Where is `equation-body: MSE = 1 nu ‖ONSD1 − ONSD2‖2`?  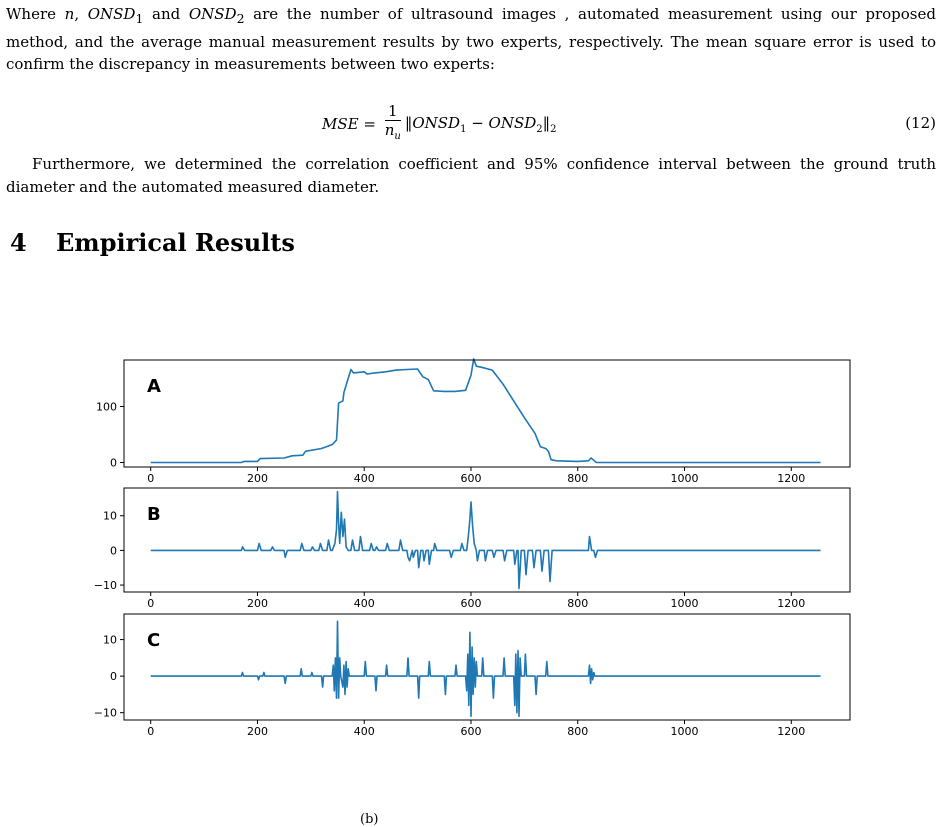 equation-body: MSE = 1 nu ‖ONSD1 − ONSD2‖2 is located at coordinates (439, 124).